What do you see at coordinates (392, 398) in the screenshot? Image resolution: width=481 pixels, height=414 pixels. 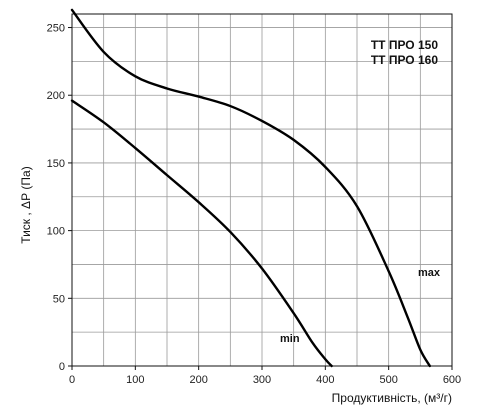 I see `x-axis-label: Продуктивність, (м³/г)` at bounding box center [392, 398].